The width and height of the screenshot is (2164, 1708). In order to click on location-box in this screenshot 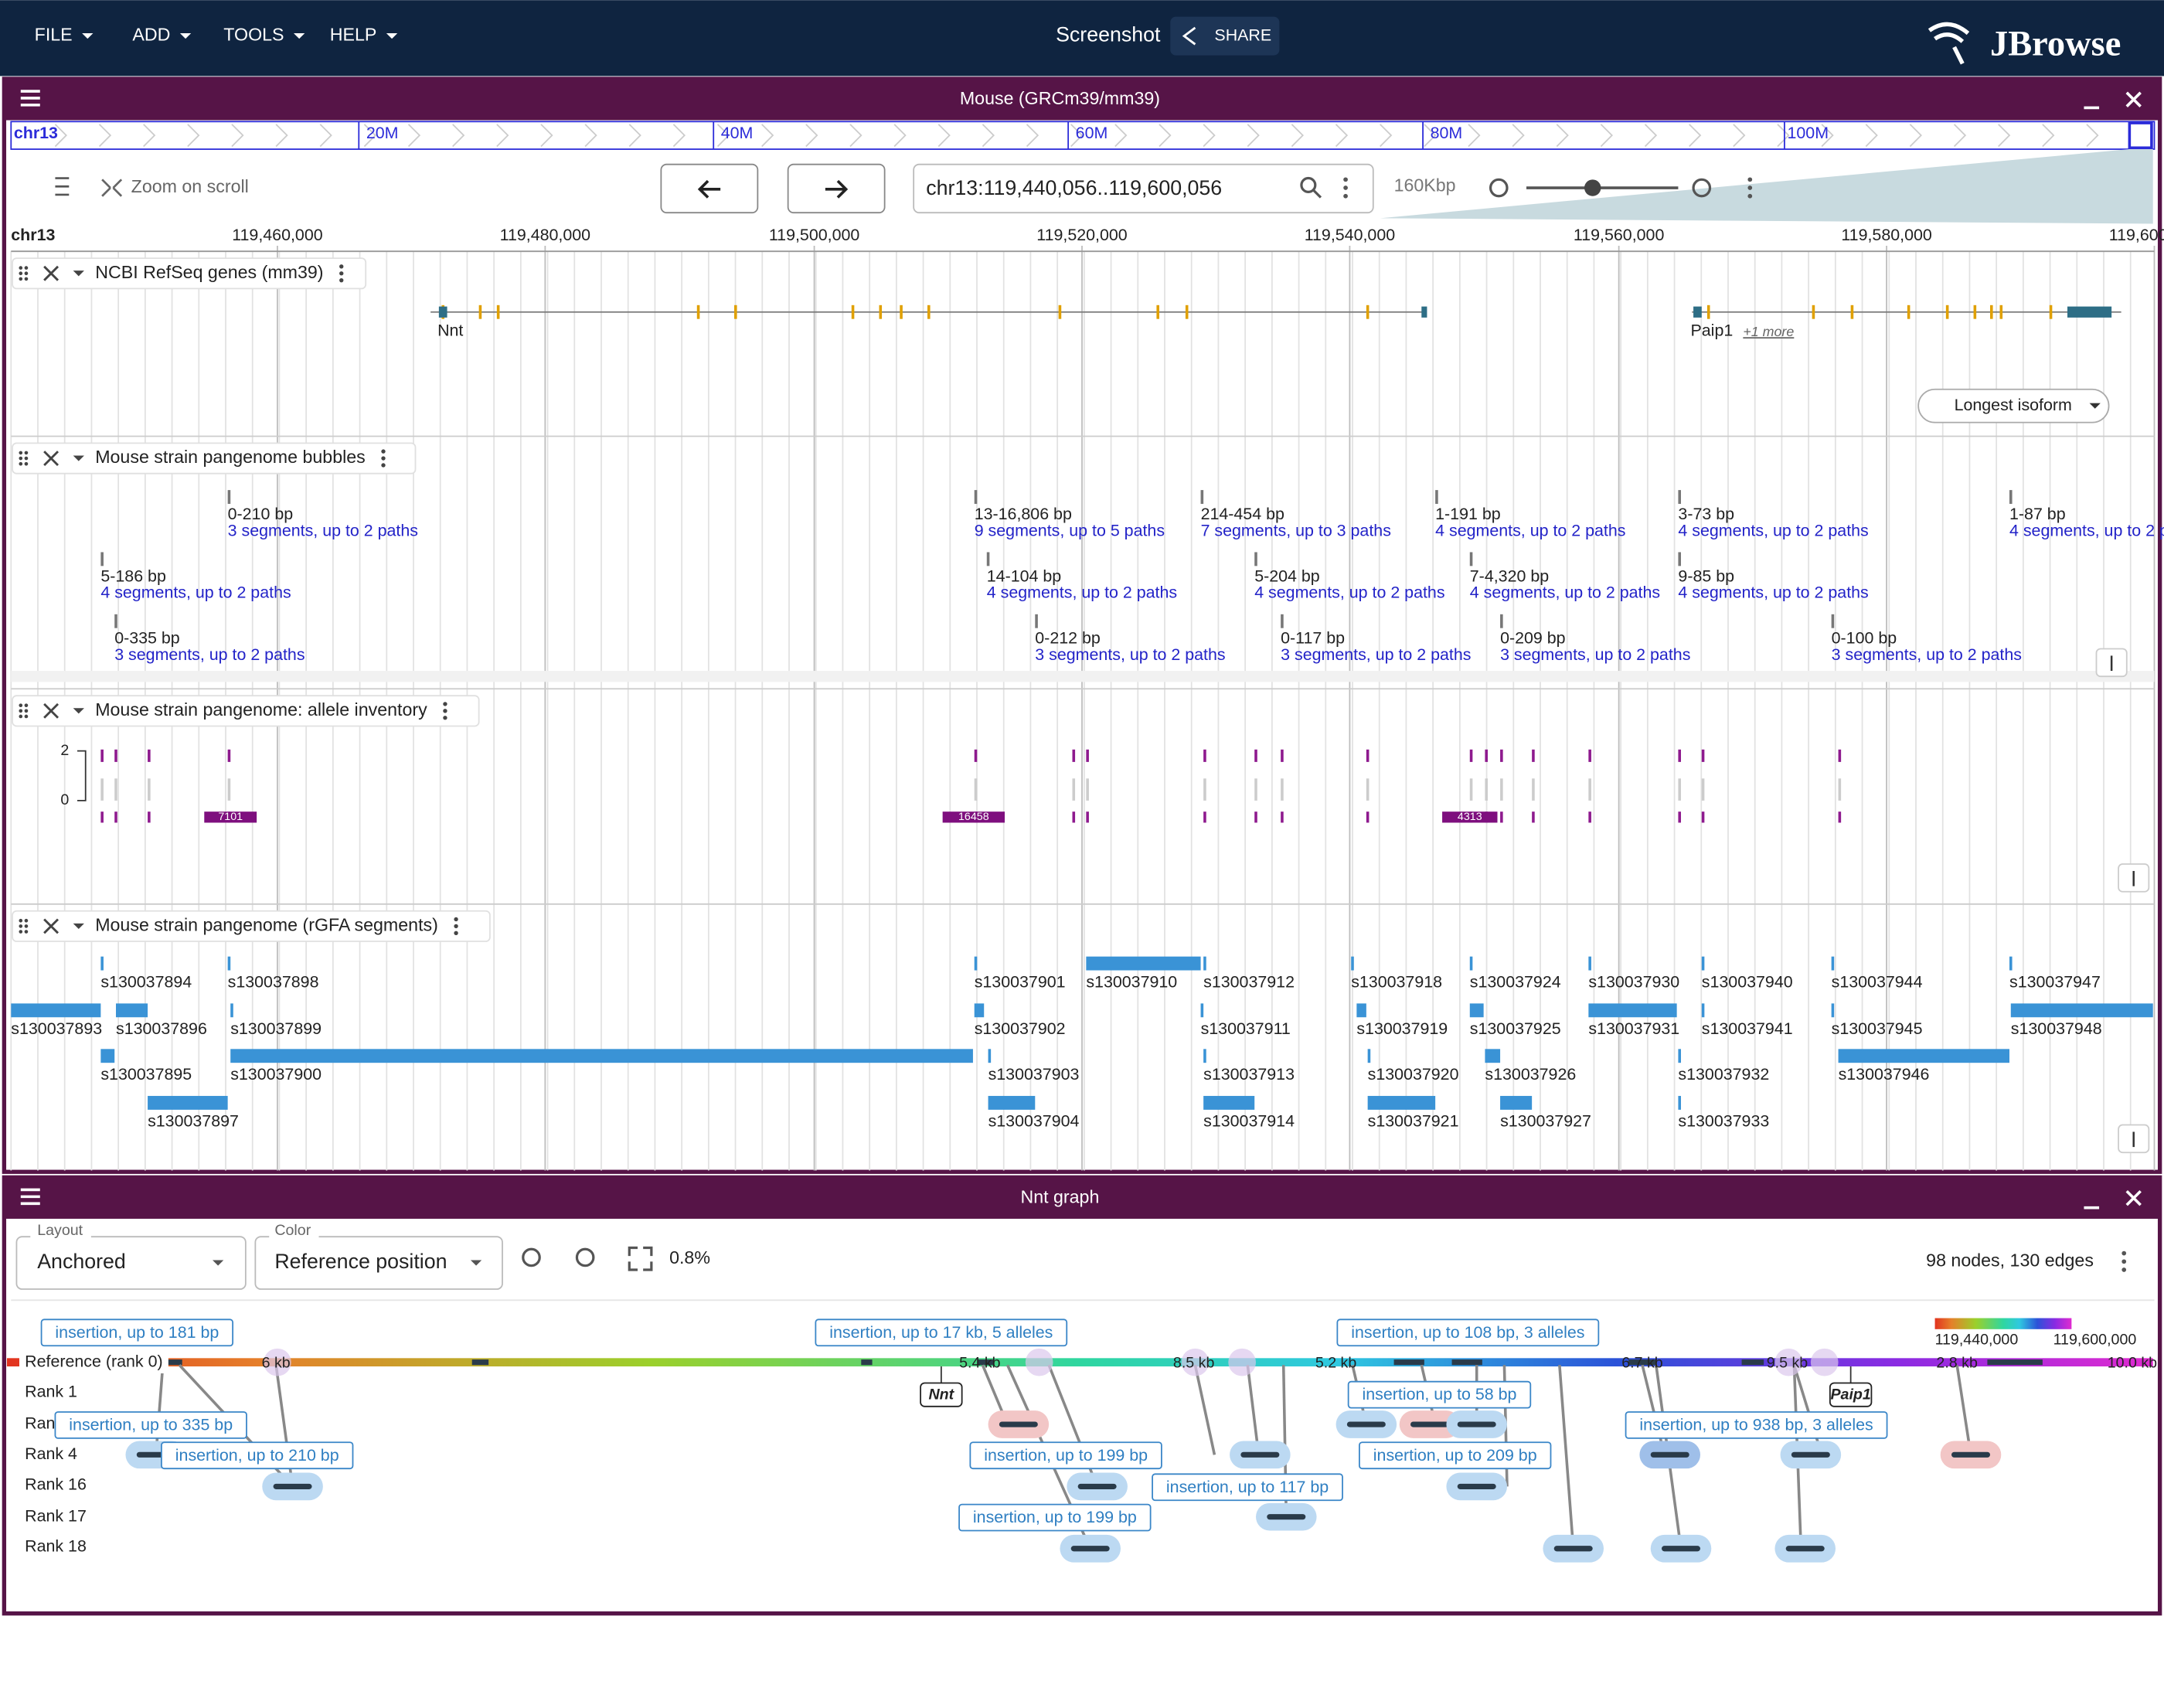, I will do `click(1143, 189)`.